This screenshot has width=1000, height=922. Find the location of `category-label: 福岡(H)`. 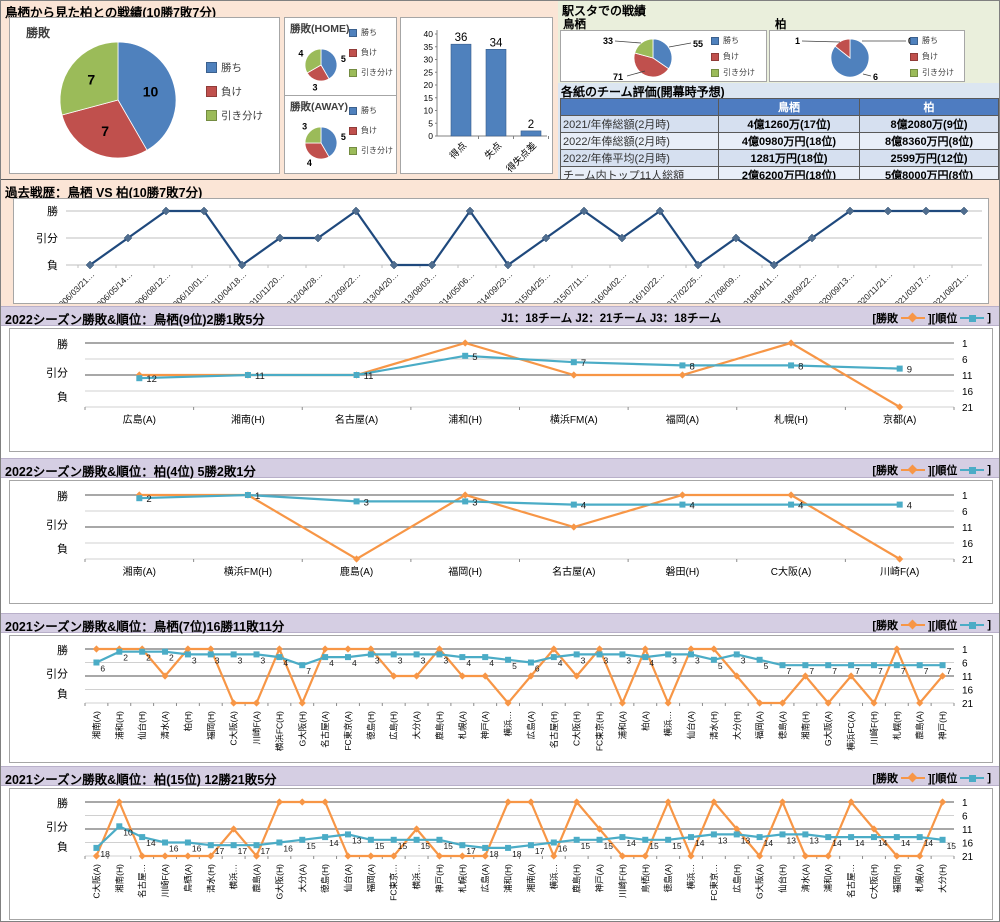

category-label: 福岡(H) is located at coordinates (897, 878).